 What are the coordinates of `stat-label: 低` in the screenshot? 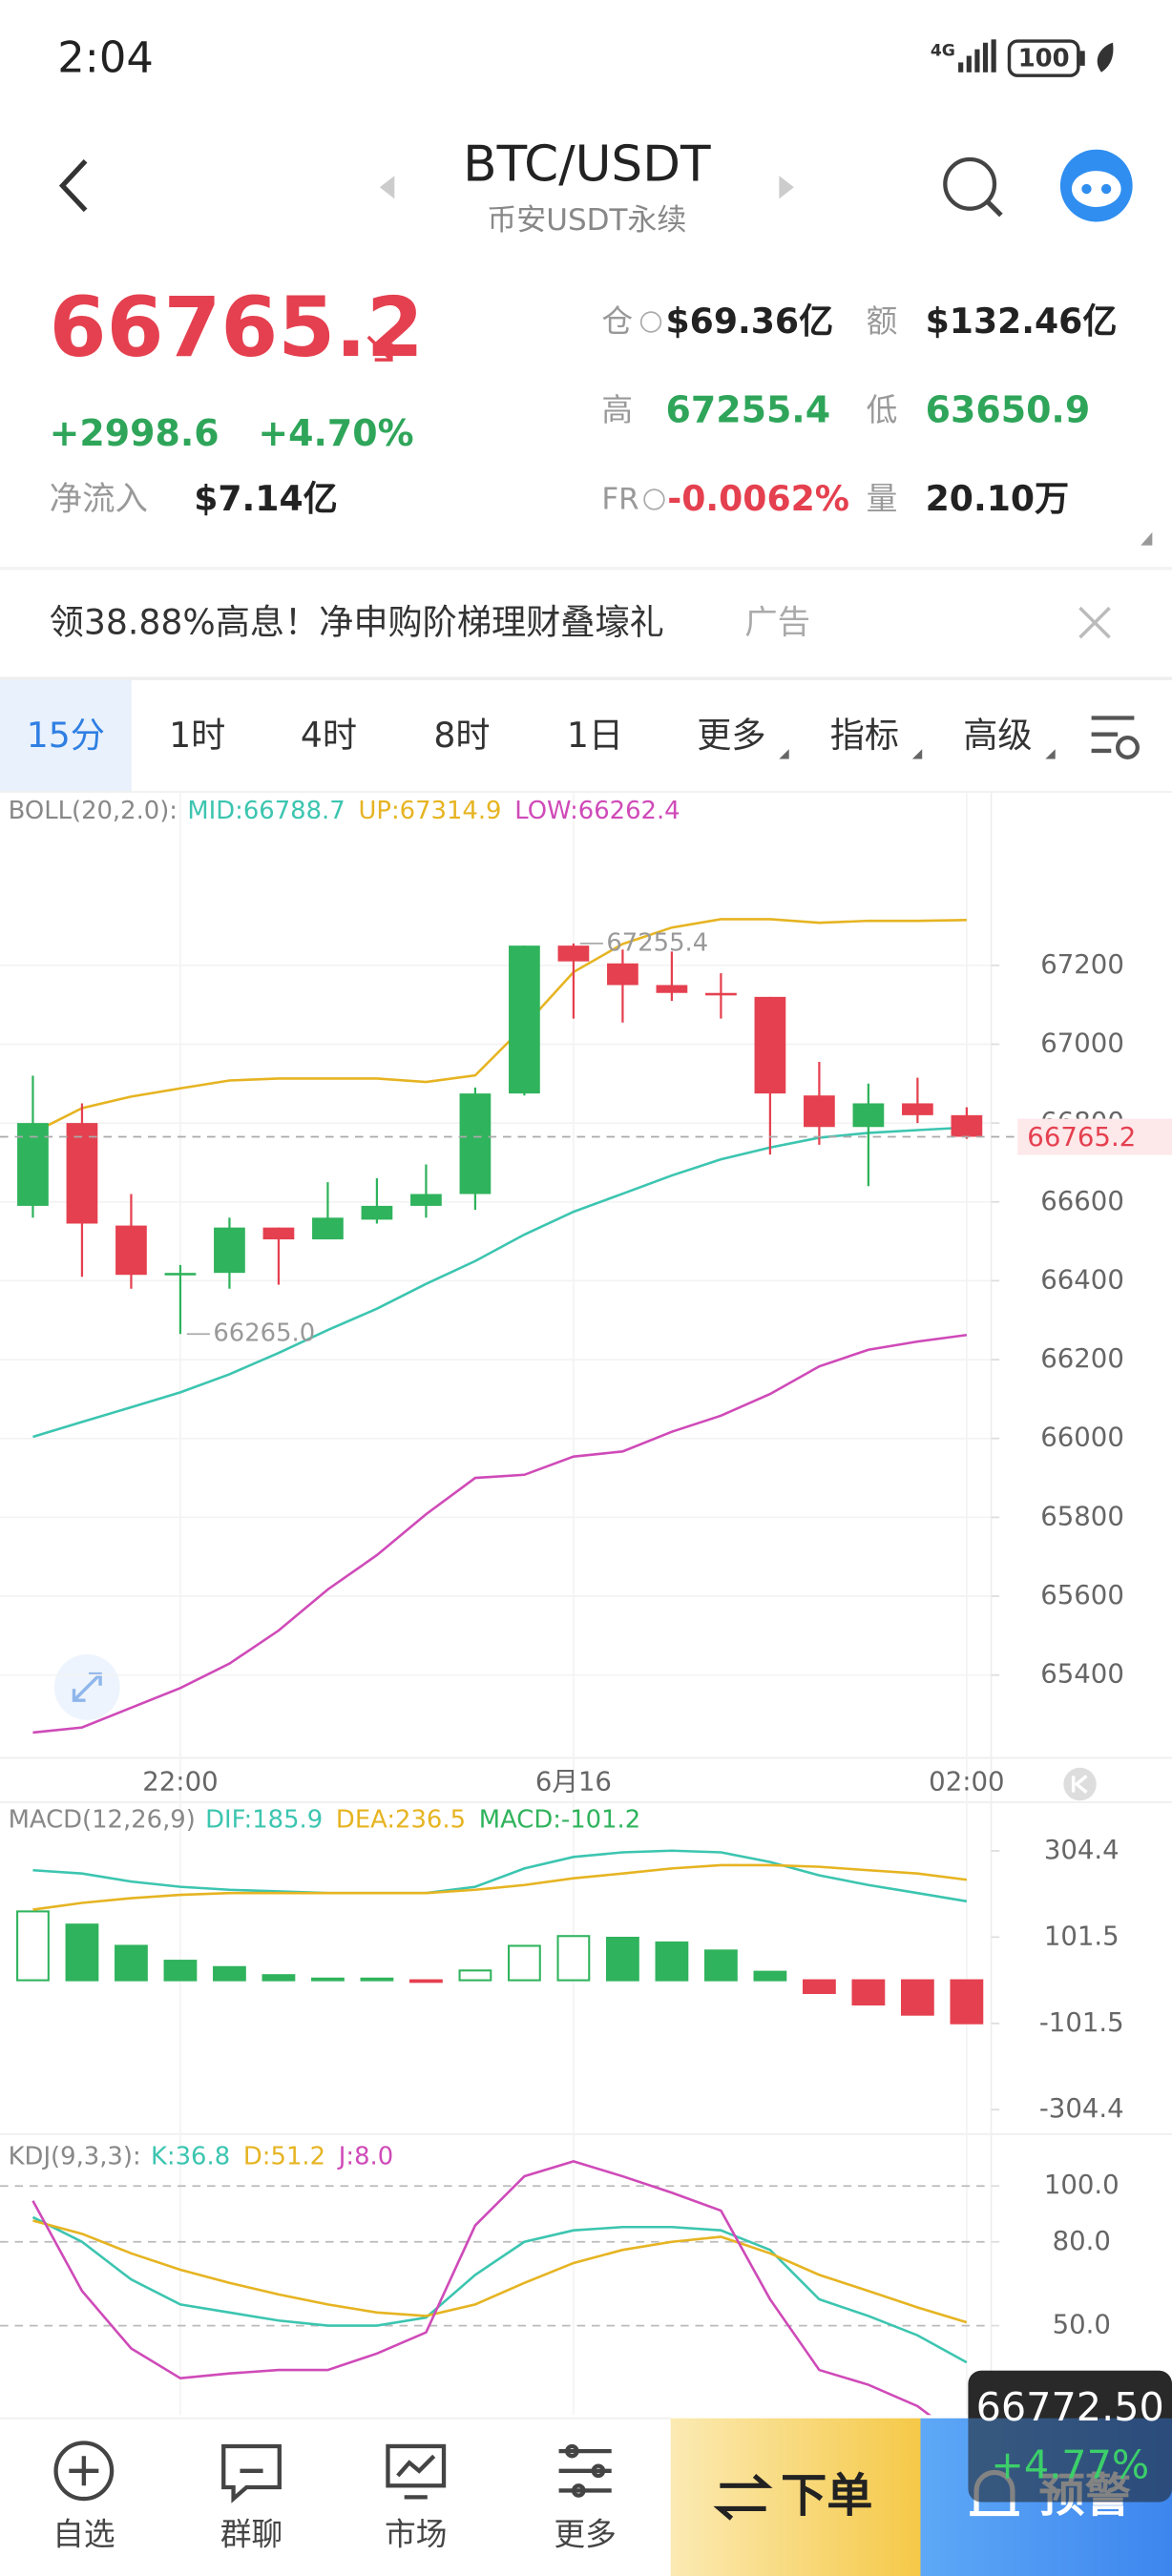 It's located at (883, 410).